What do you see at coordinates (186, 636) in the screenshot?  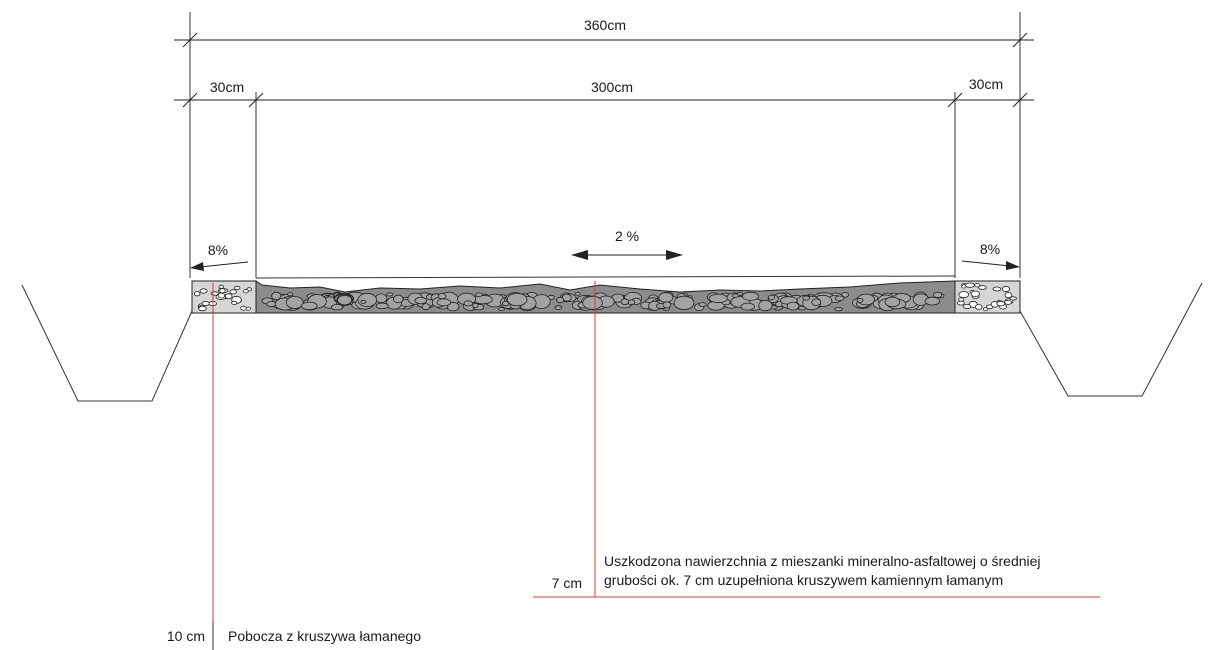 I see `shoulder-thickness-label: 10 cm` at bounding box center [186, 636].